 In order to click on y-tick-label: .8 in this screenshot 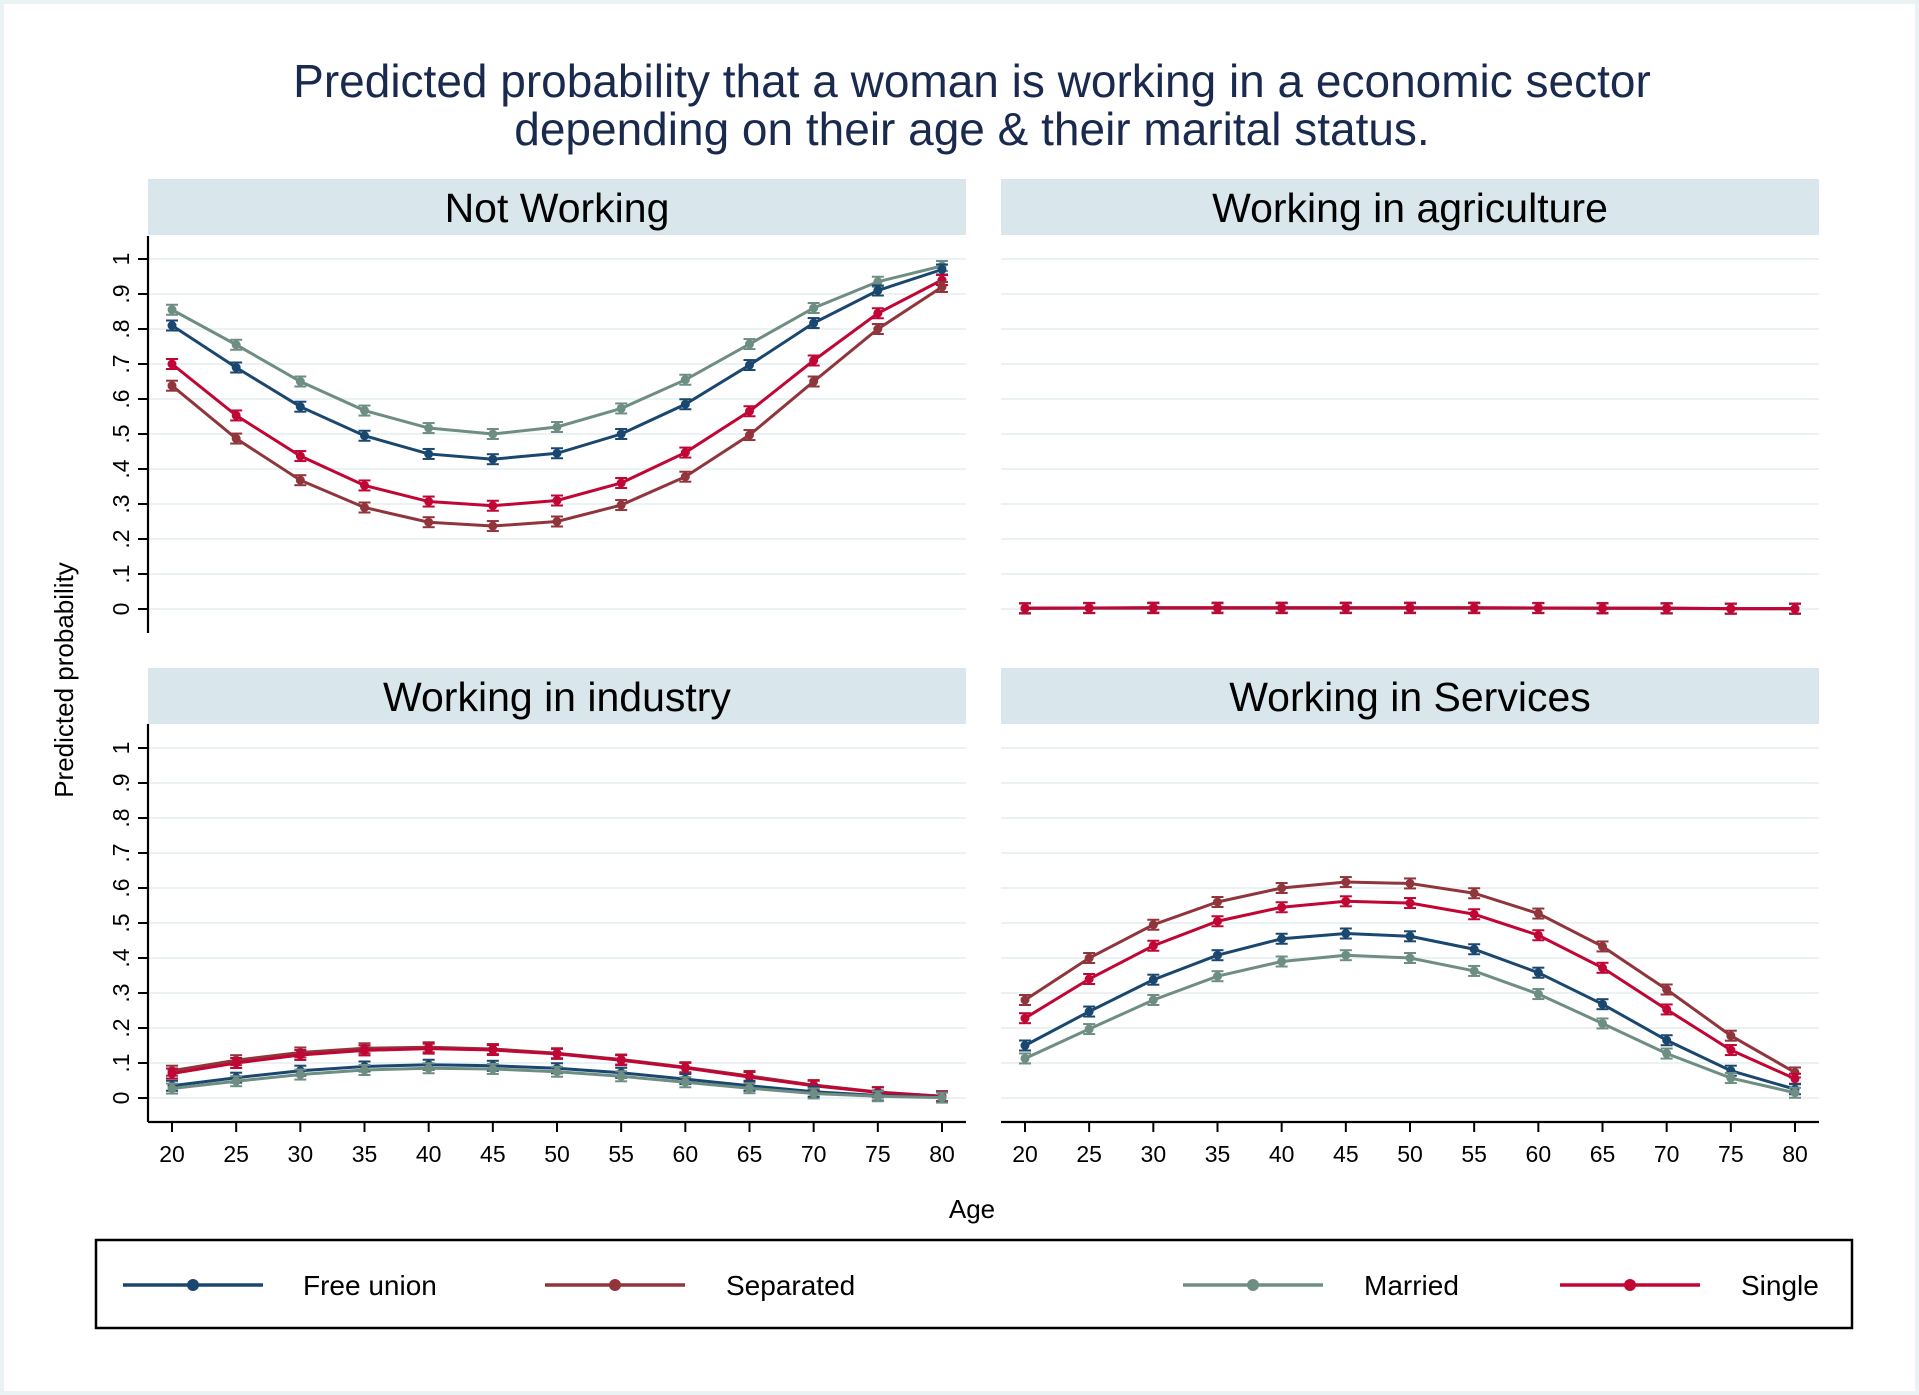, I will do `click(121, 328)`.